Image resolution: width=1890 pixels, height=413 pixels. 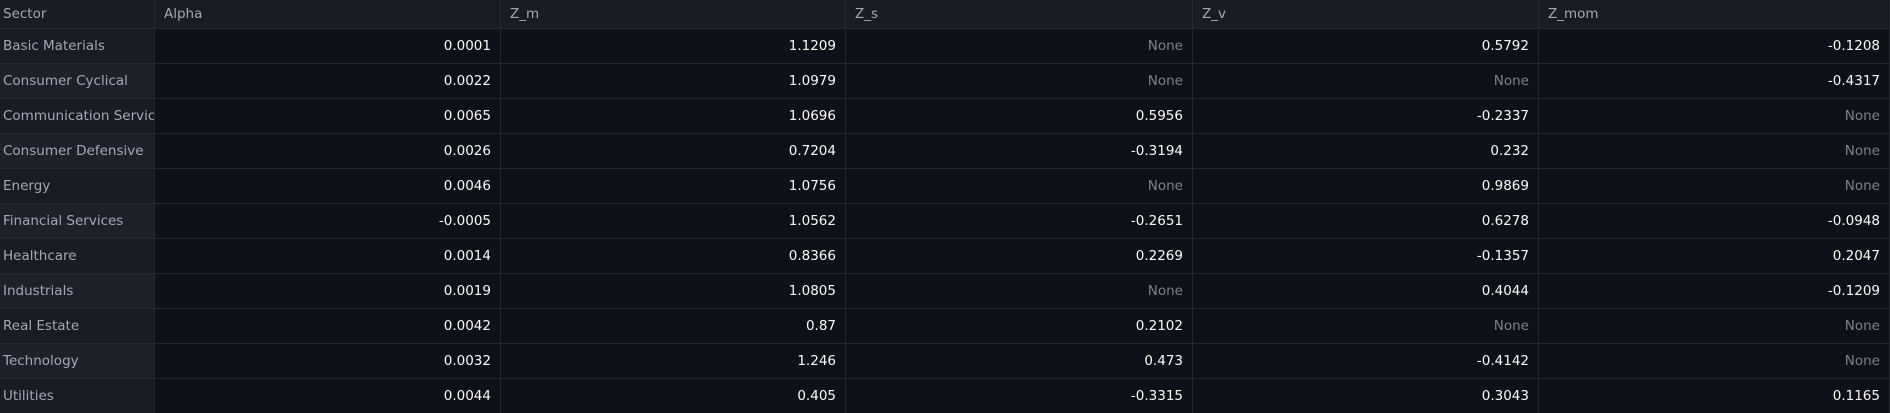 I want to click on column-header-z-m: Z_m, so click(x=673, y=14).